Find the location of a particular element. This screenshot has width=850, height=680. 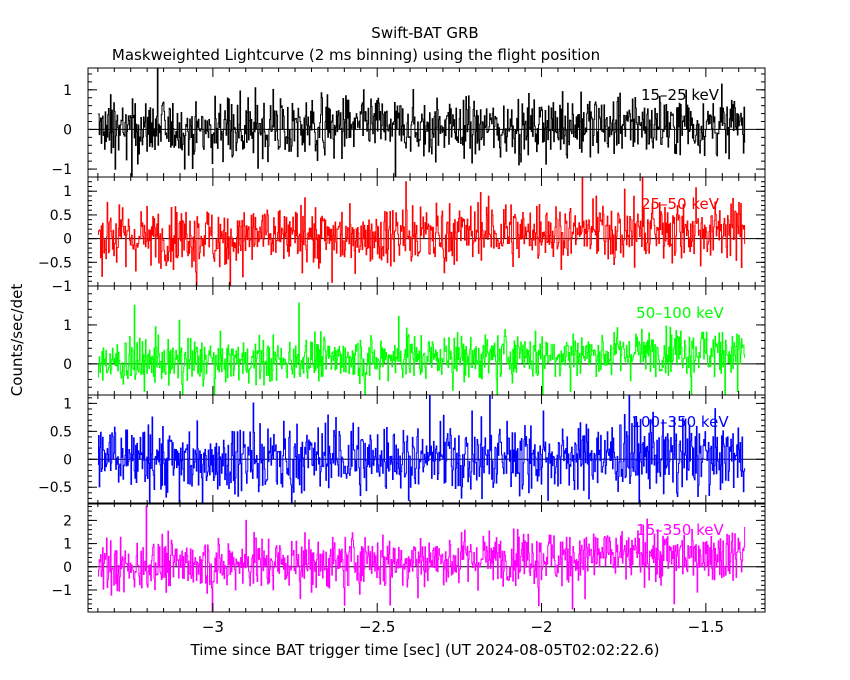

band-label: 15–350 keV is located at coordinates (680, 530).